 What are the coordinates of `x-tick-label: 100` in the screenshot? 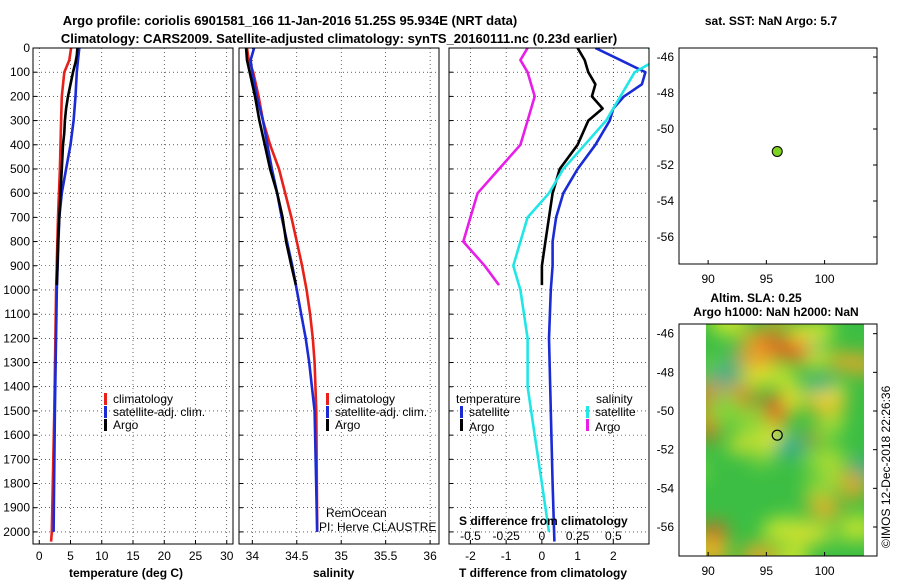 It's located at (825, 279).